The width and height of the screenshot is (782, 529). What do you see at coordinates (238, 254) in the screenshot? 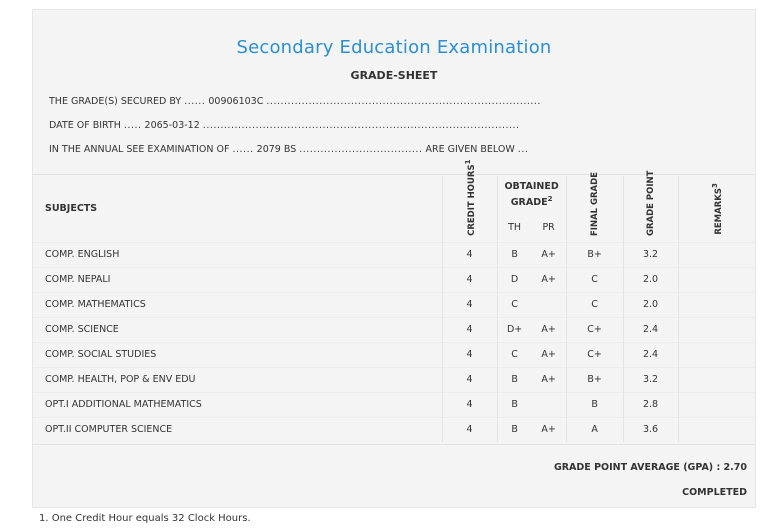
I see `subject-cell: COMP. ENGLISH` at bounding box center [238, 254].